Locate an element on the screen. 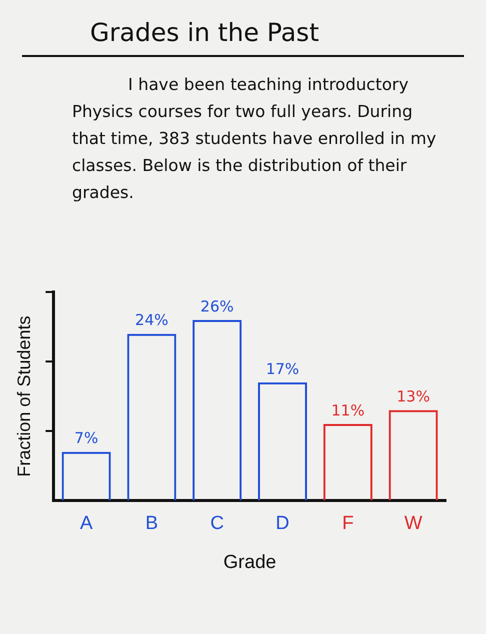  data-label: 17% is located at coordinates (283, 369).